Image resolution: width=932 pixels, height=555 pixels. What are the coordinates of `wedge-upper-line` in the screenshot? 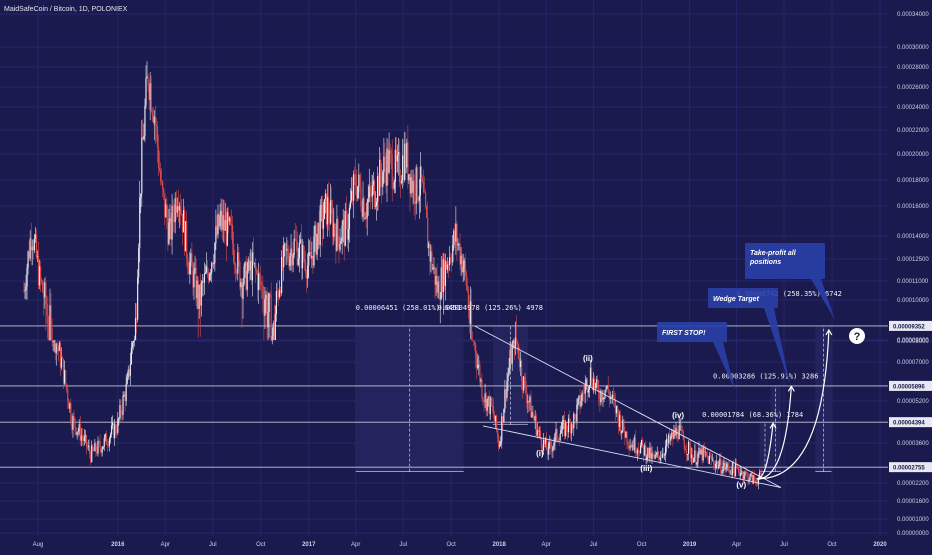 It's located at (628, 406).